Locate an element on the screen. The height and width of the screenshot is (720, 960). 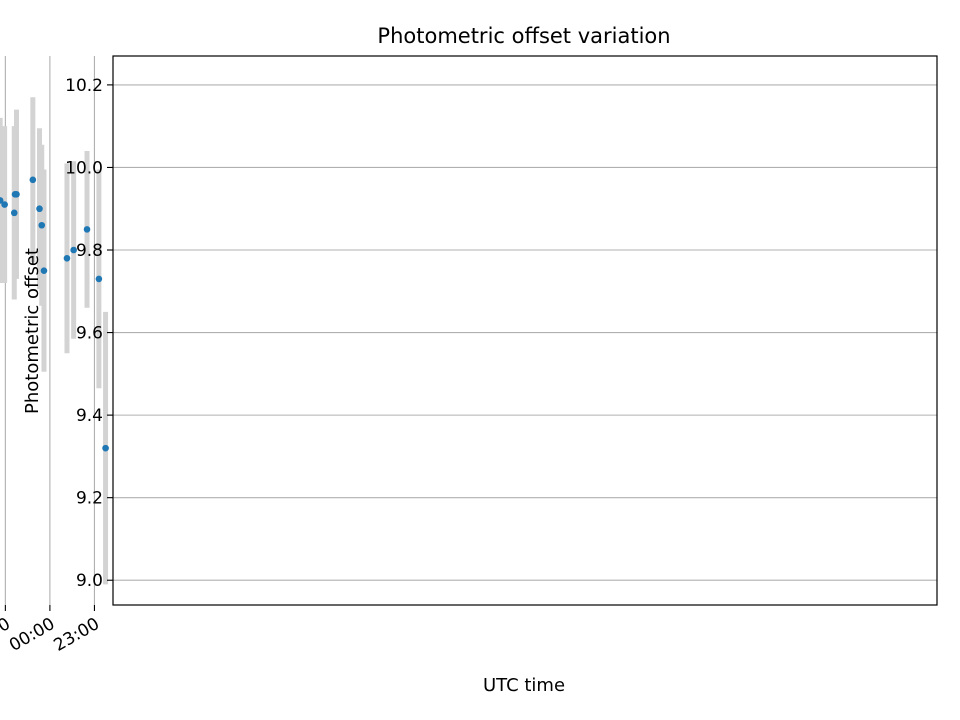
chart-title: Photometric offset variation is located at coordinates (523, 36).